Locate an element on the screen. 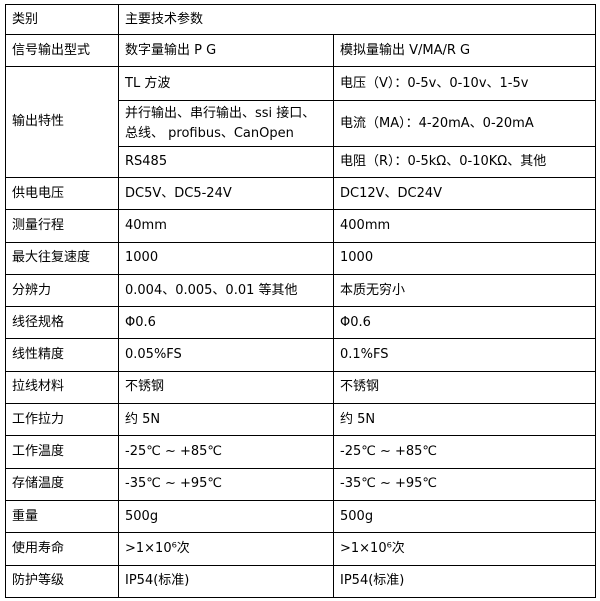 This screenshot has width=600, height=601. table-row: 存储温度 -35℃ ~ +95℃ -35℃ ~ +95℃ is located at coordinates (301, 484).